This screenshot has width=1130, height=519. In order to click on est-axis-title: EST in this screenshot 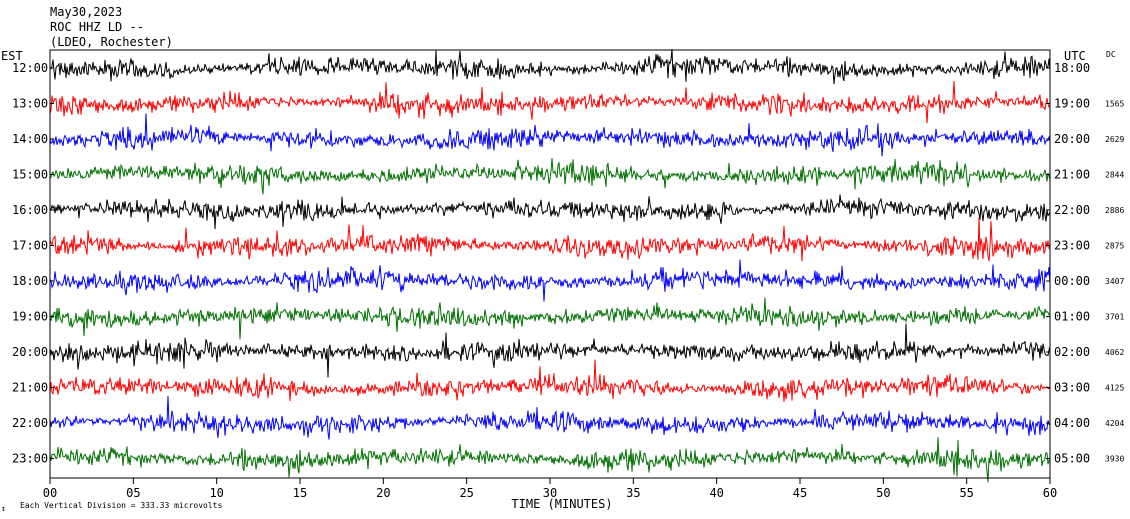, I will do `click(12, 56)`.